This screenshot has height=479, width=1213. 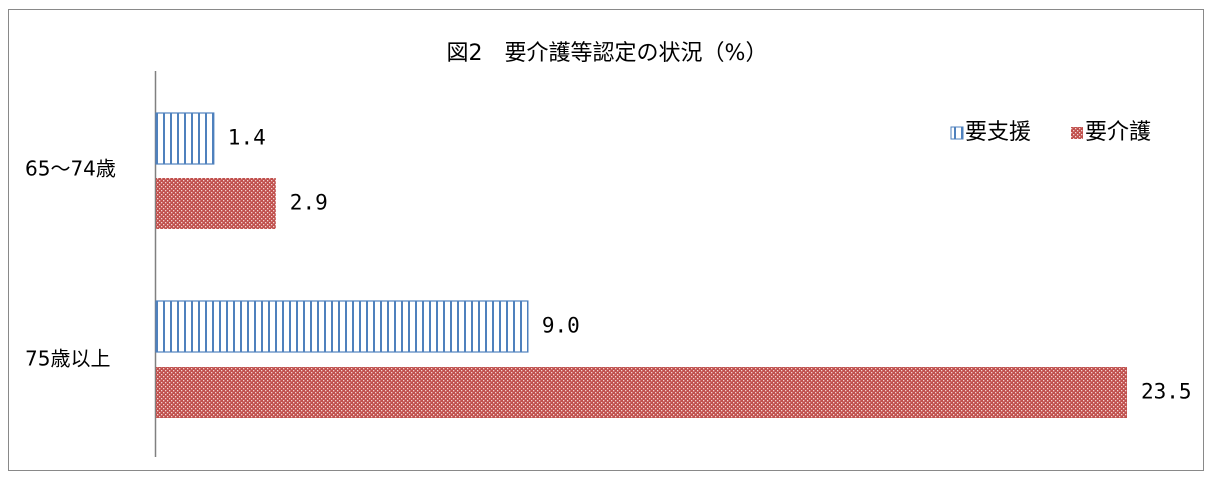 I want to click on chart-title: 図2 要介護等認定の状況（%）, so click(x=607, y=53).